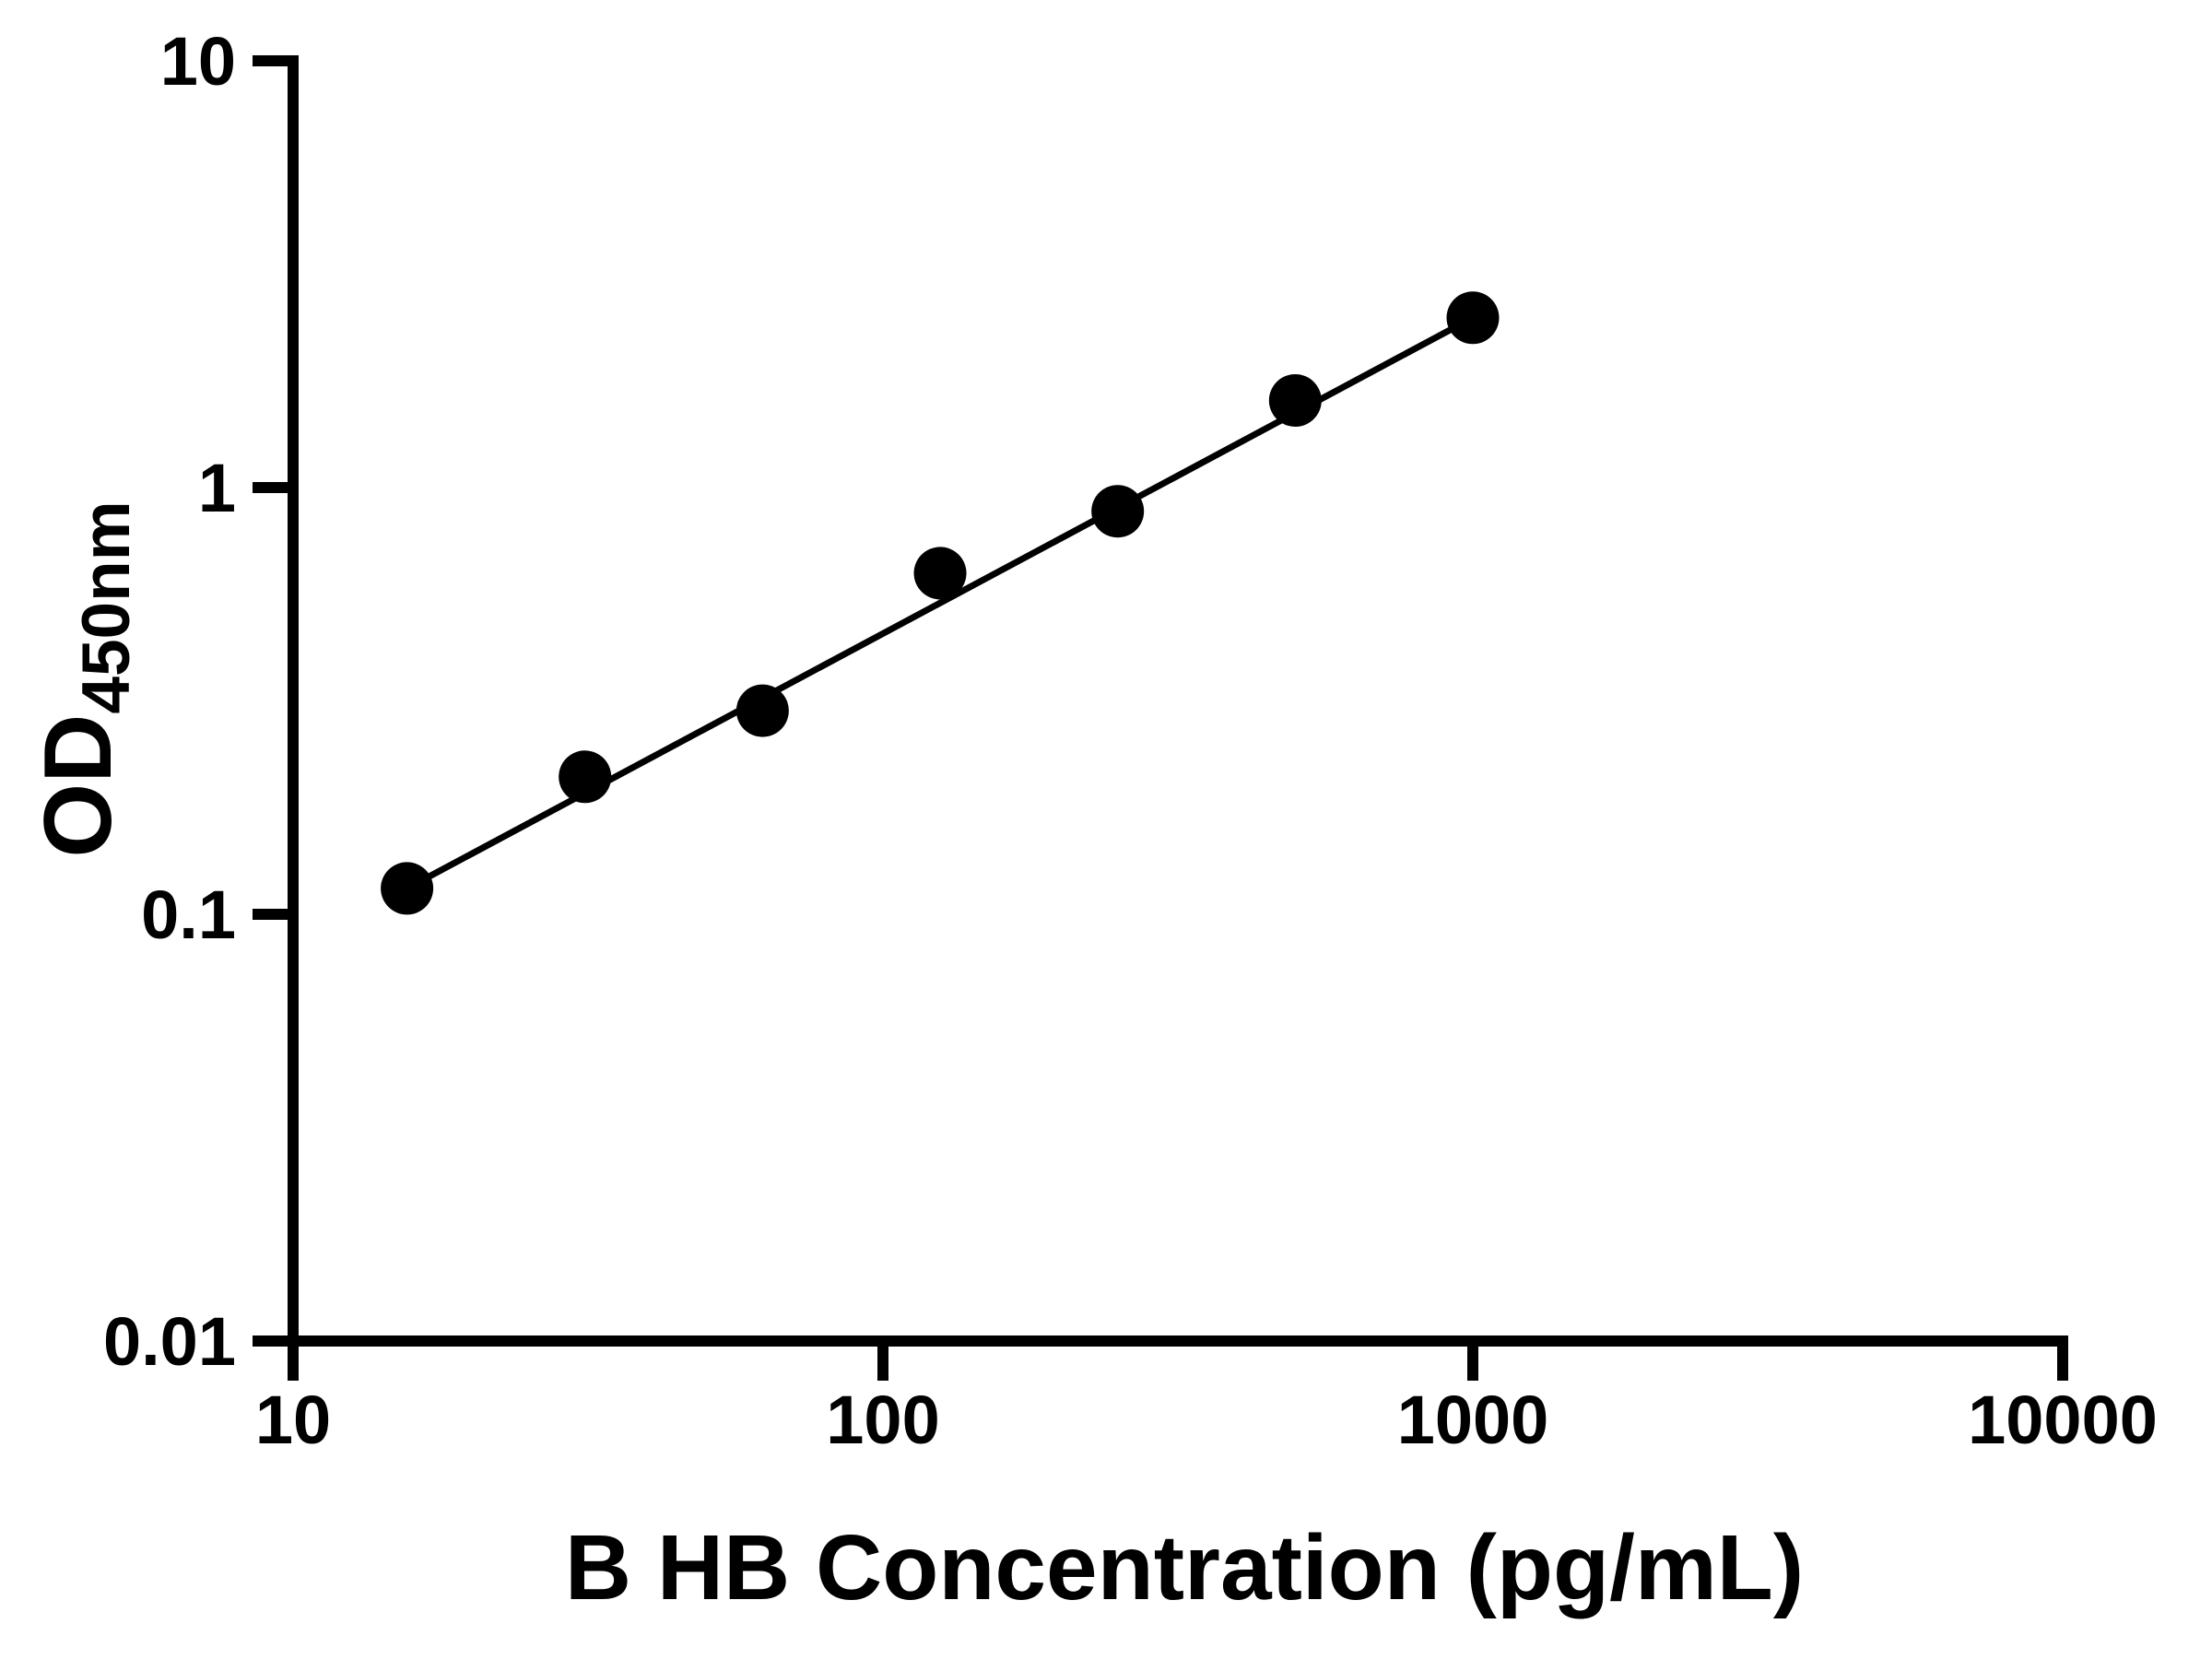  Describe the element at coordinates (217, 488) in the screenshot. I see `y-tick-label: 1` at that location.